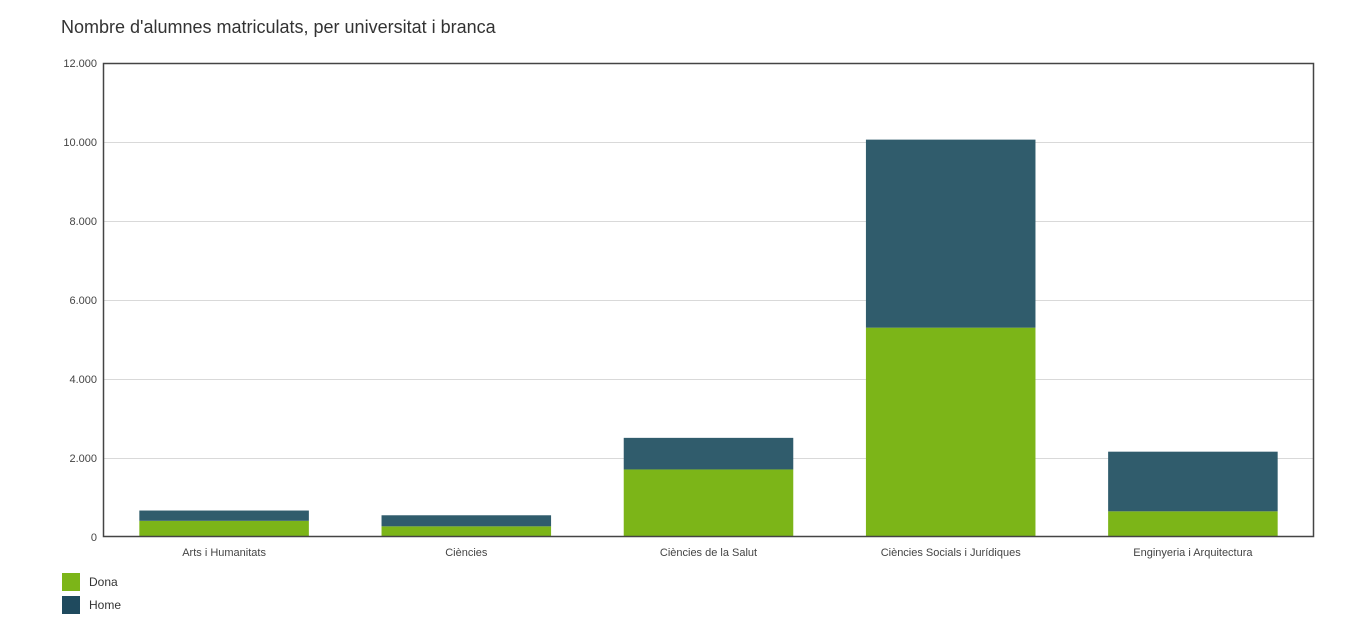 The image size is (1351, 626). What do you see at coordinates (83, 301) in the screenshot?
I see `y-tick-label-3: 6.000` at bounding box center [83, 301].